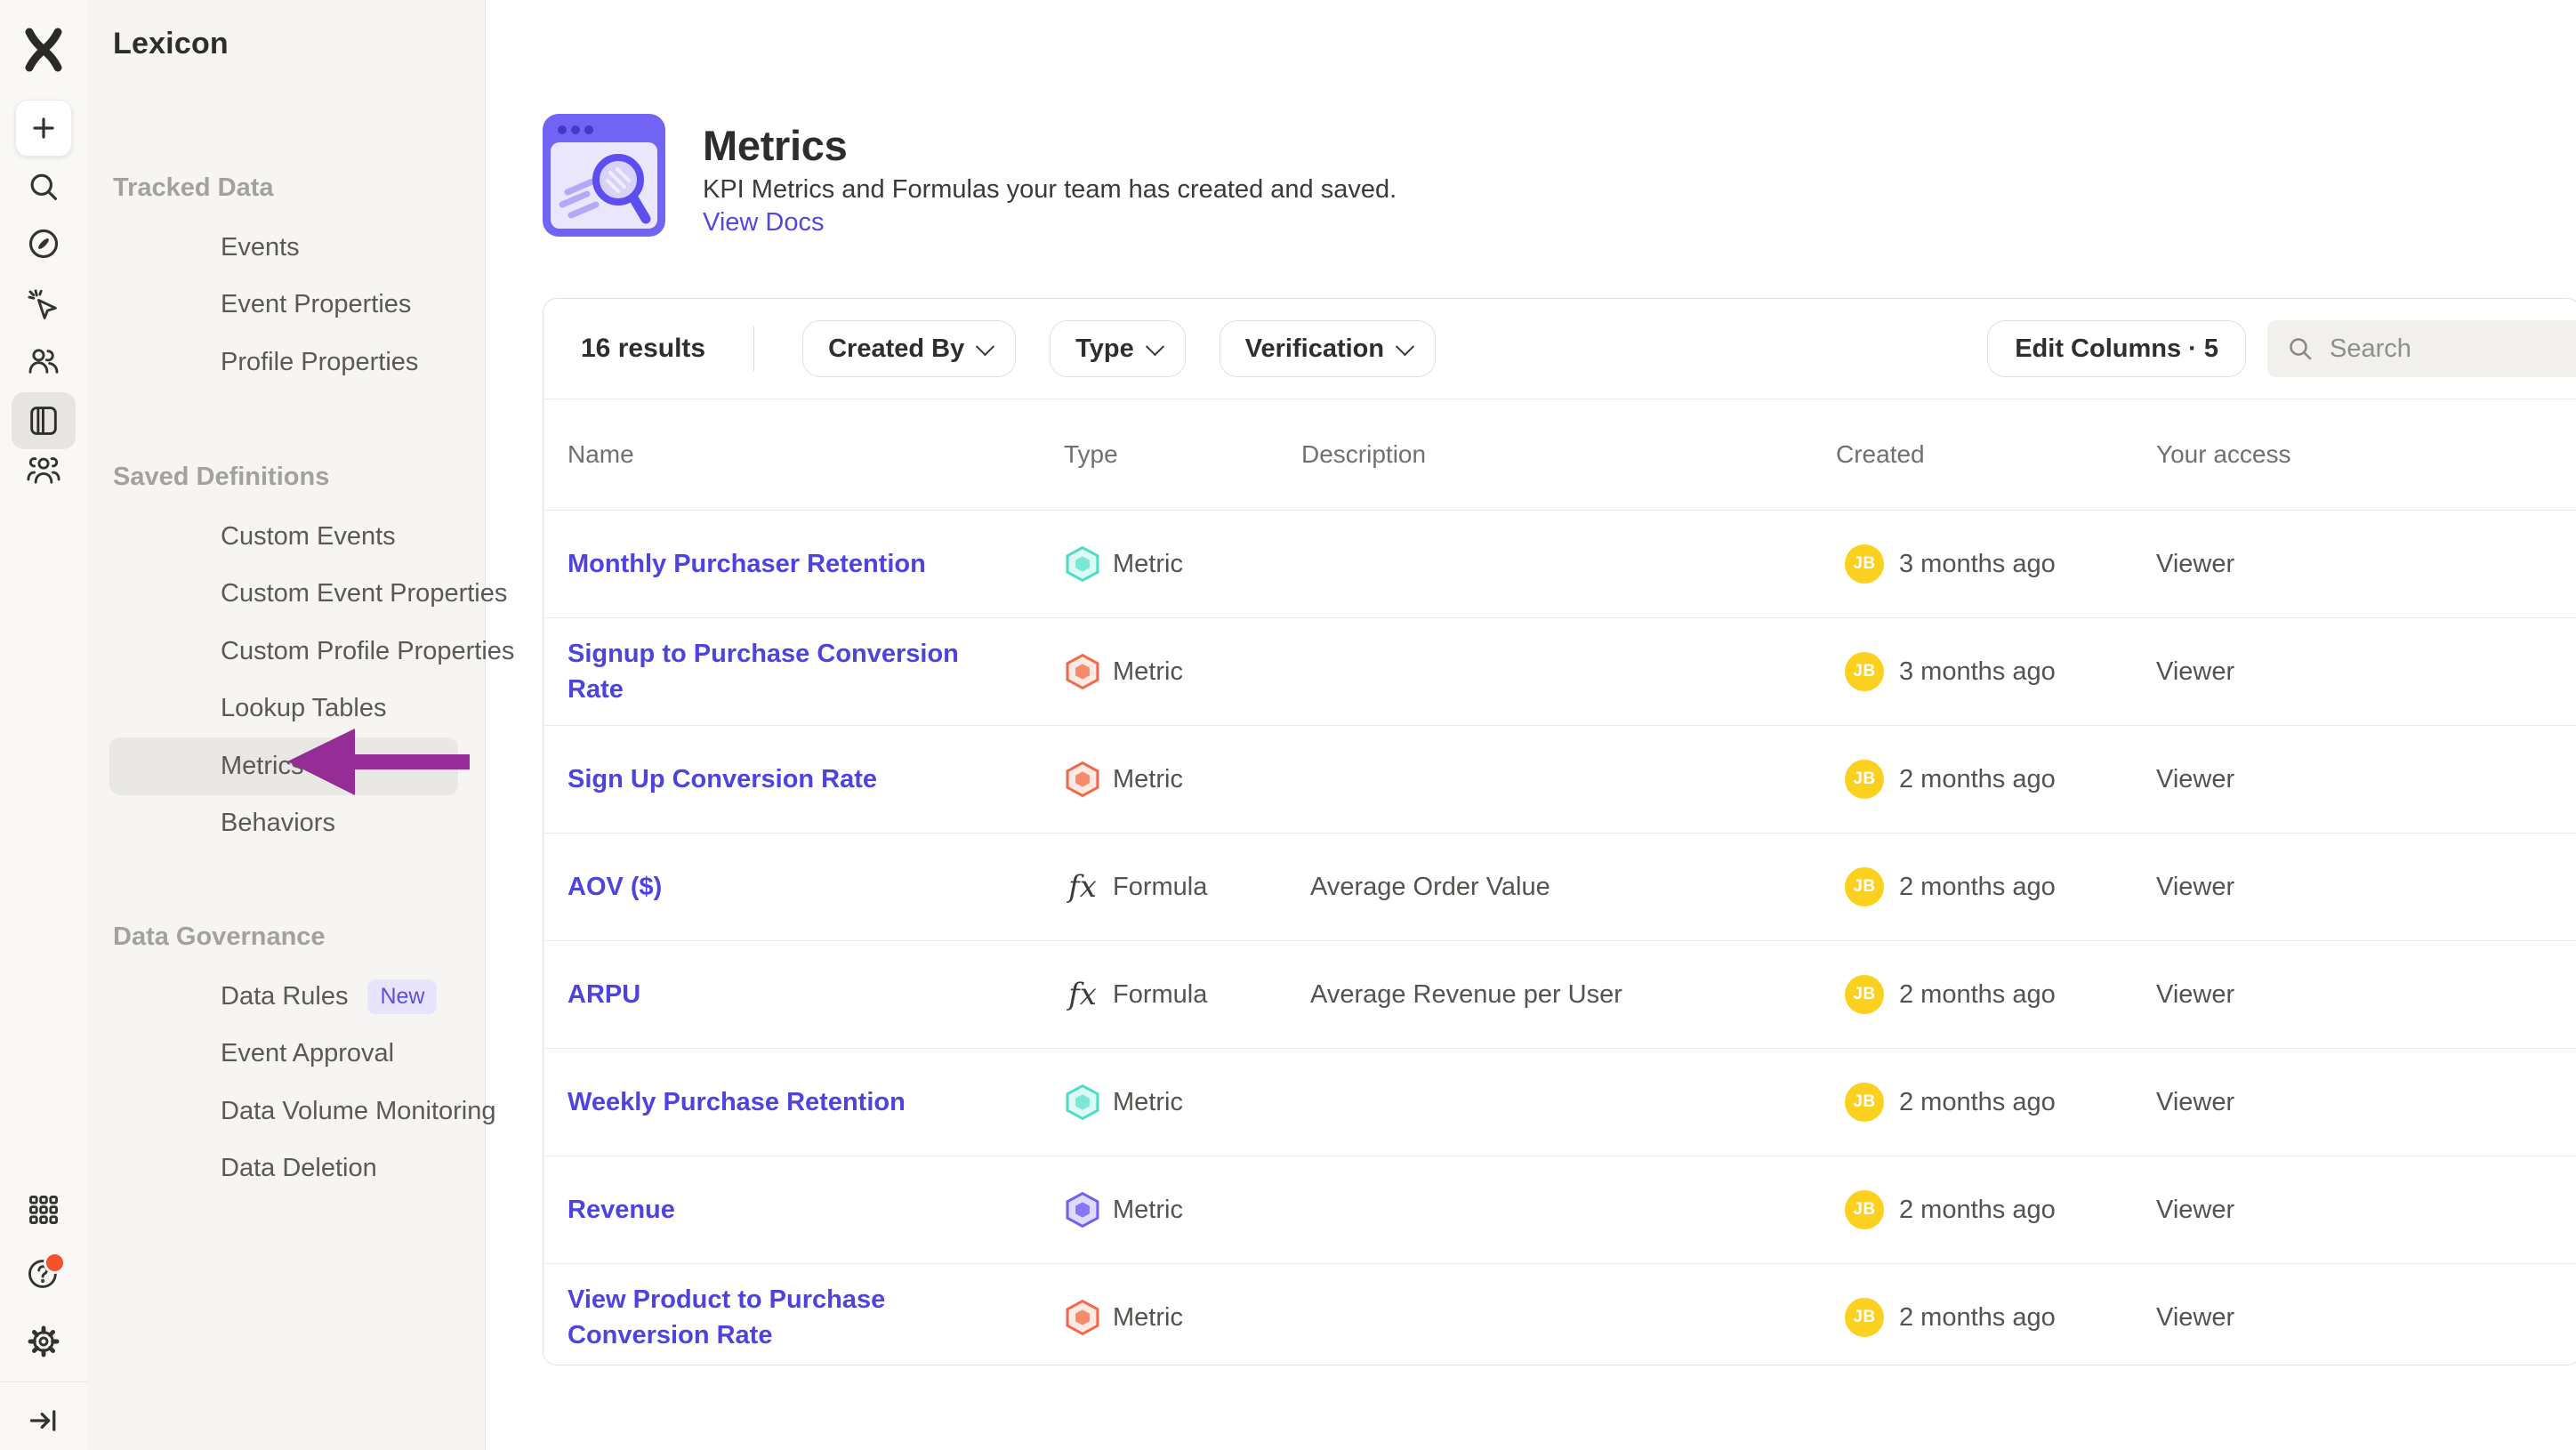 This screenshot has height=1450, width=2576. I want to click on filter-button-verification: Verification, so click(1328, 348).